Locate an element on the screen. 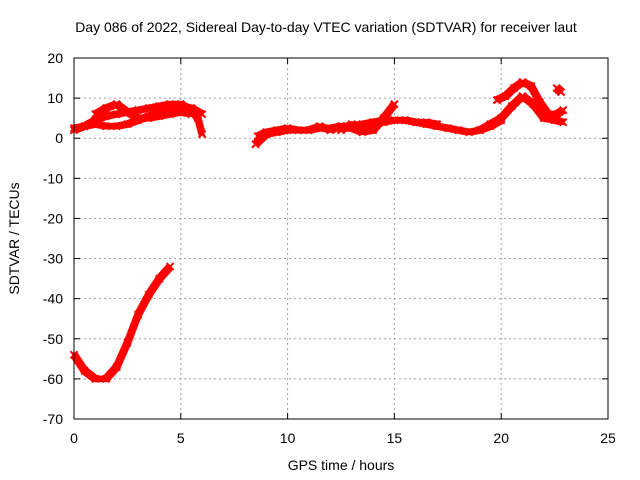  series-track-h is located at coordinates (521, 113).